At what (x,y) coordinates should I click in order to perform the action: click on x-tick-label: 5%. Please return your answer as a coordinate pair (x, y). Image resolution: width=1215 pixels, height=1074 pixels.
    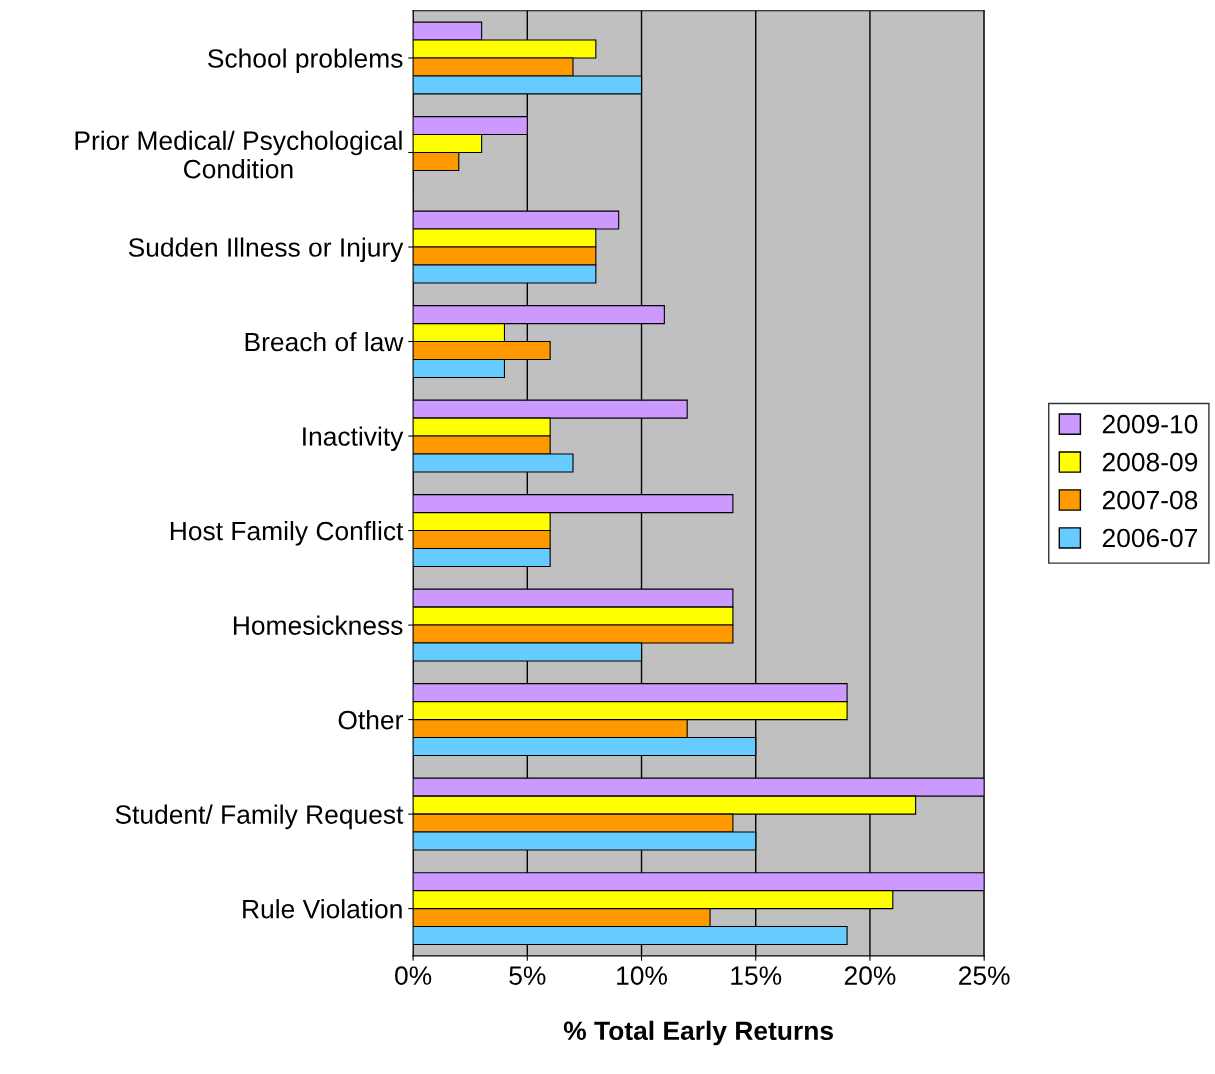
    Looking at the image, I should click on (527, 975).